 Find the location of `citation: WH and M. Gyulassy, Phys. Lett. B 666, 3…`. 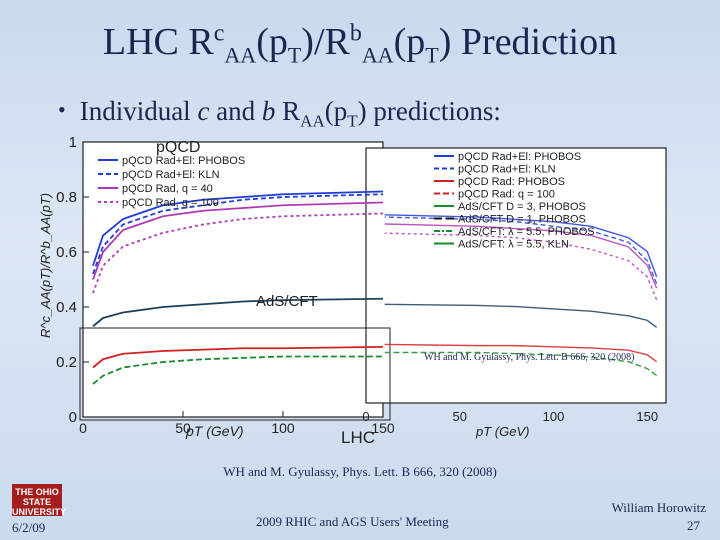

citation: WH and M. Gyulassy, Phys. Lett. B 666, 3… is located at coordinates (360, 471).